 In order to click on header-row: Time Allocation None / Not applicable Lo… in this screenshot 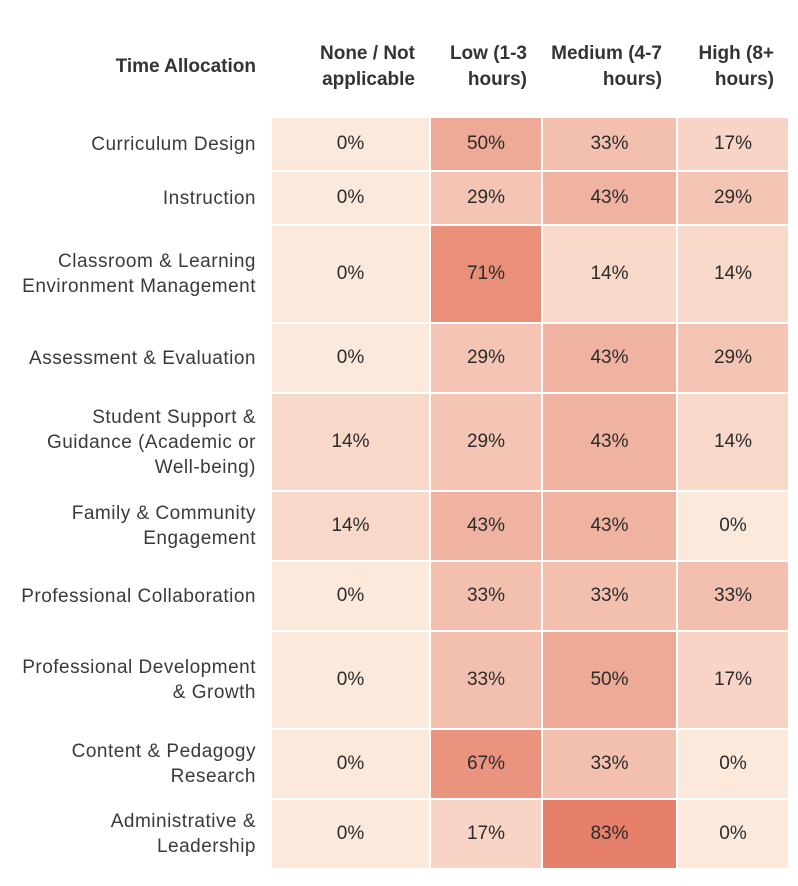, I will do `click(403, 67)`.